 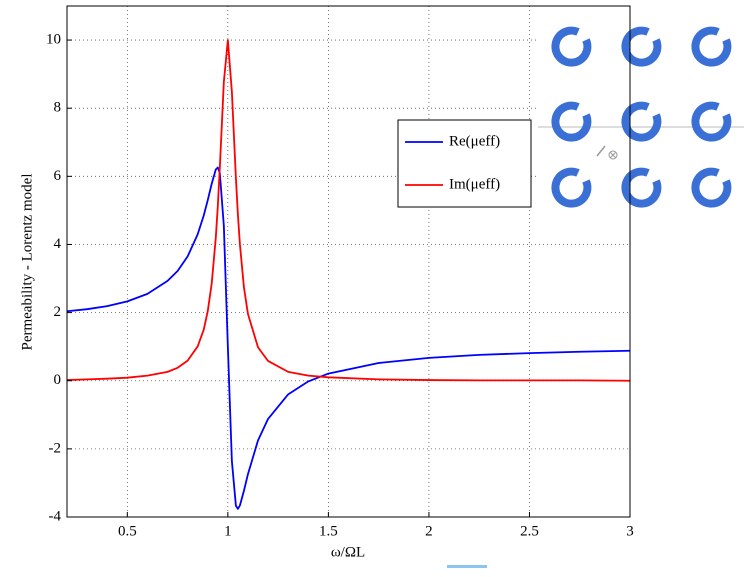 I want to click on x-tick-label: 1, so click(x=228, y=531).